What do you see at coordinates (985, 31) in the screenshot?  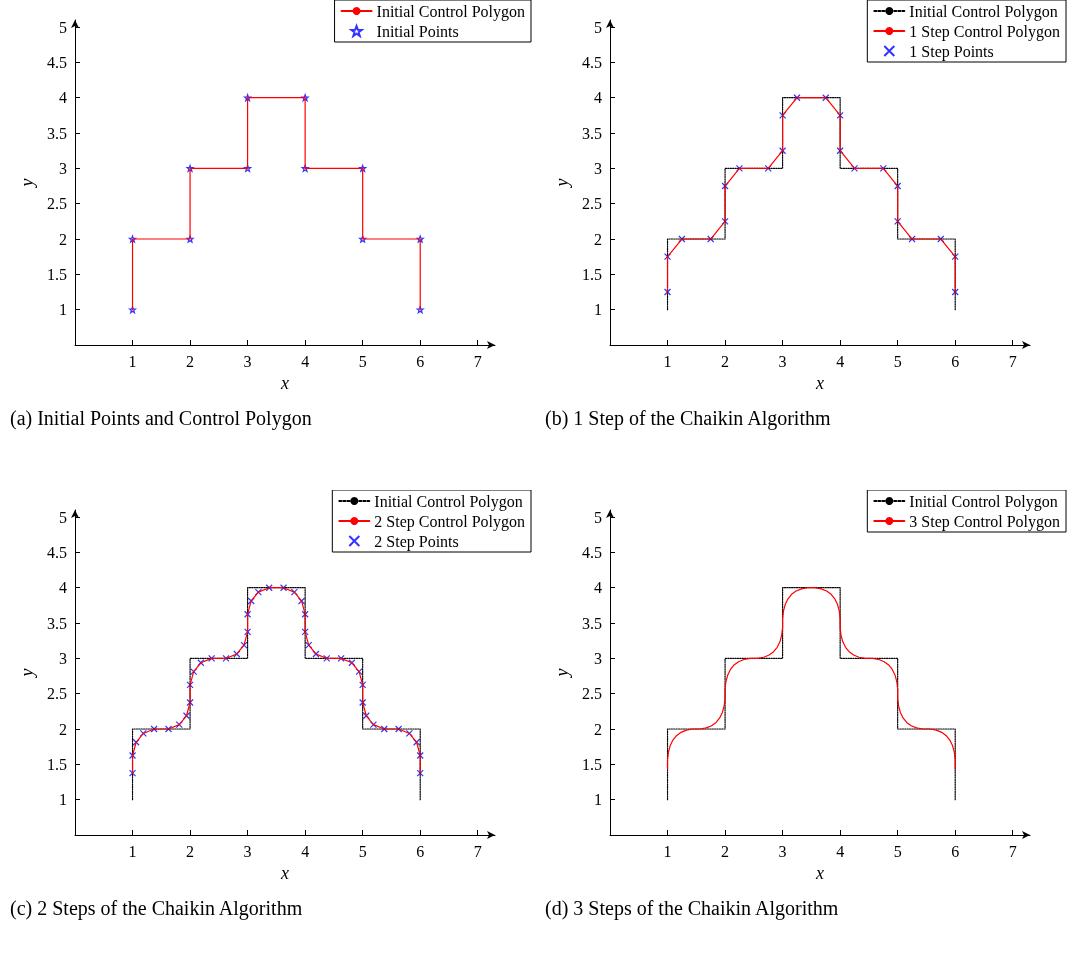 I see `legend-label: 1 Step Control Polygon` at bounding box center [985, 31].